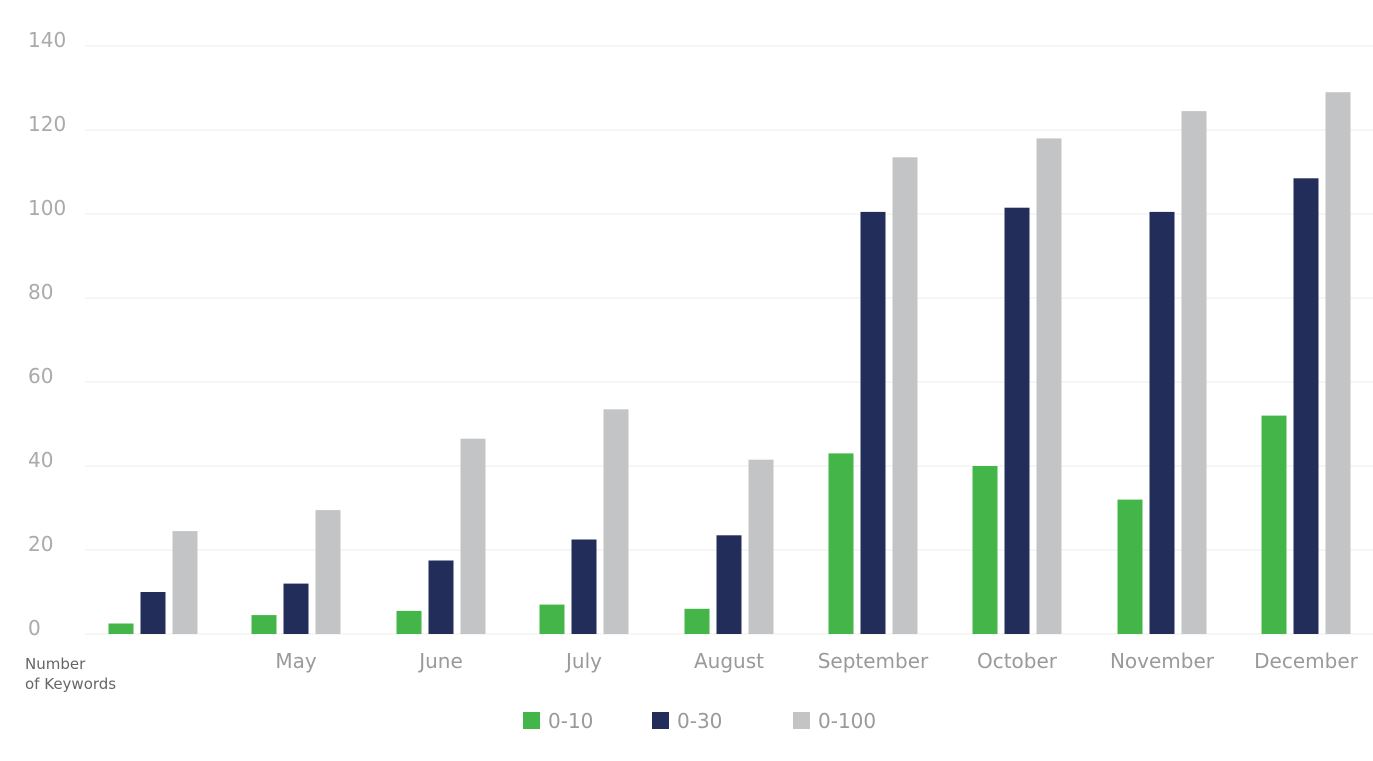 The height and width of the screenshot is (761, 1373). What do you see at coordinates (1306, 661) in the screenshot?
I see `x-category-label: December` at bounding box center [1306, 661].